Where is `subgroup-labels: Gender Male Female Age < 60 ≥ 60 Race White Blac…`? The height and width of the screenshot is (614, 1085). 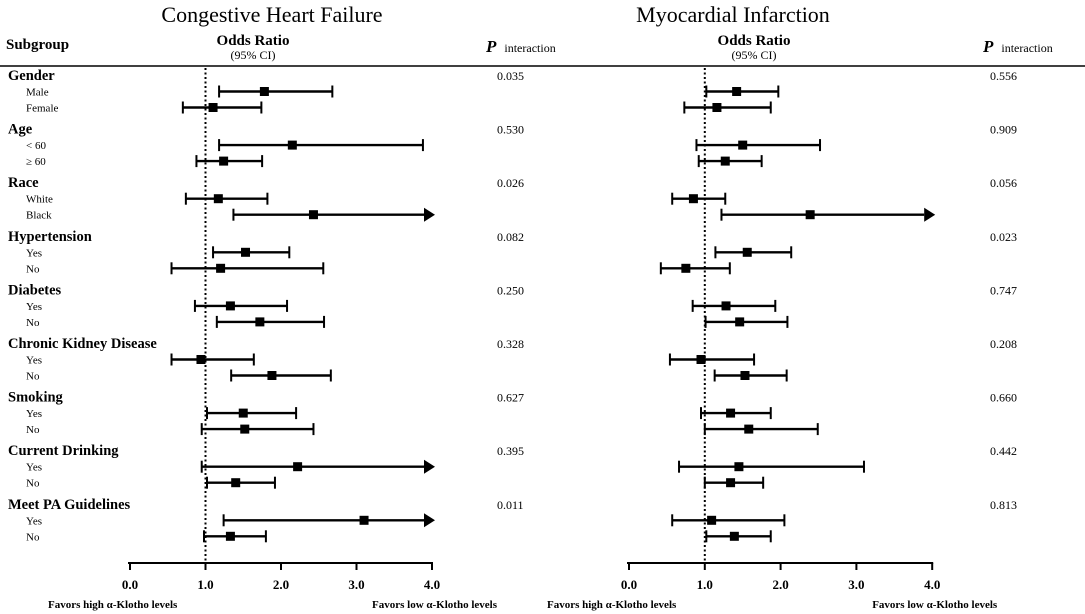 subgroup-labels: Gender Male Female Age < 60 ≥ 60 Race White Blac… is located at coordinates (82, 305).